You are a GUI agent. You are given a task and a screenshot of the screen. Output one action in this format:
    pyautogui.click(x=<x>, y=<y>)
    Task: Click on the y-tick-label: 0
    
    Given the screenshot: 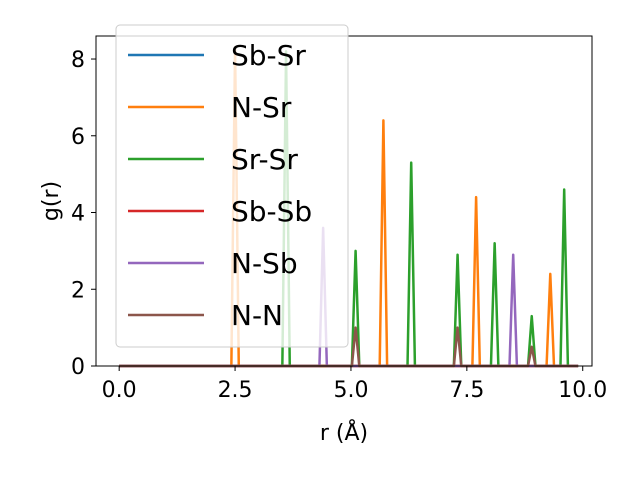 What is the action you would take?
    pyautogui.click(x=78, y=367)
    